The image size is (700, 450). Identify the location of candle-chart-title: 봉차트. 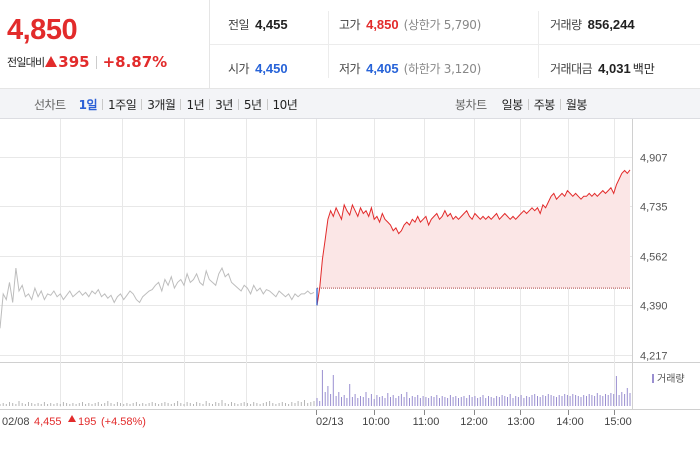
(471, 104).